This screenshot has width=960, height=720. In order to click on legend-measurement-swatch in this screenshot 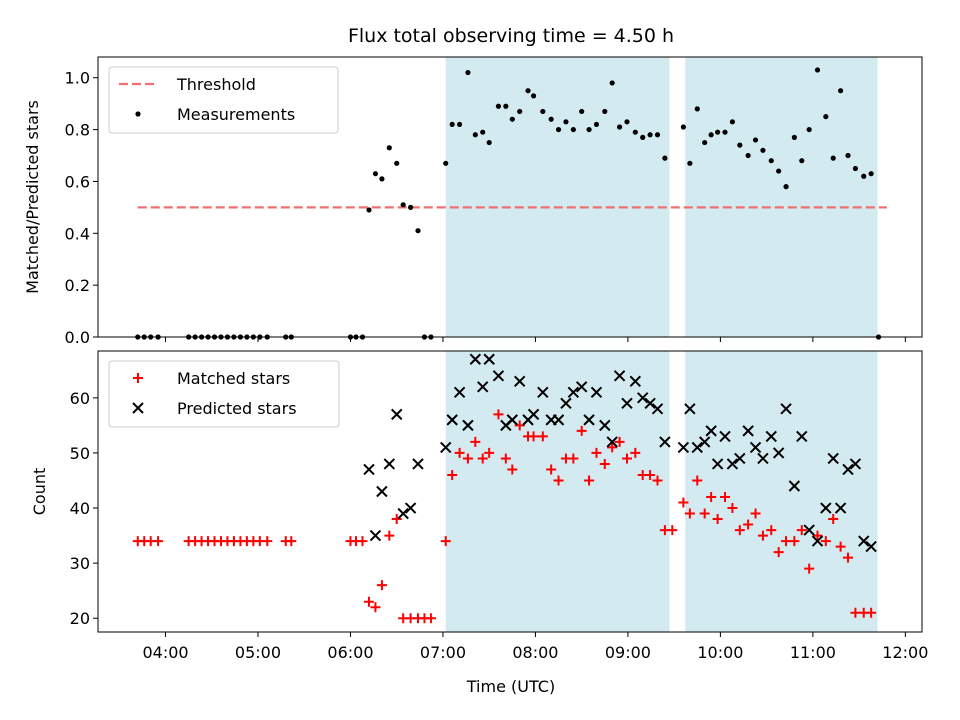, I will do `click(138, 114)`.